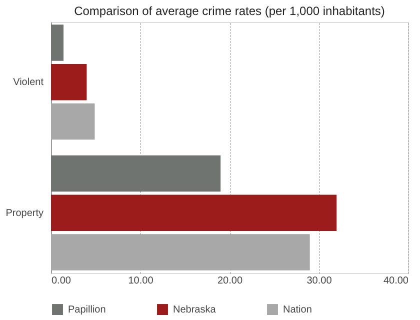 Image resolution: width=420 pixels, height=320 pixels. I want to click on x-tick-label: 40.00, so click(396, 281).